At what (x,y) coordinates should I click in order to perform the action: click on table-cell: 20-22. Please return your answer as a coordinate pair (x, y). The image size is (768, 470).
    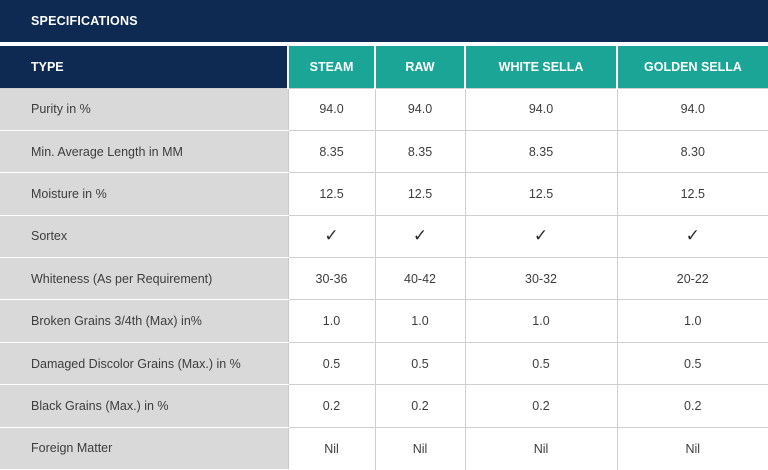
    Looking at the image, I should click on (692, 279).